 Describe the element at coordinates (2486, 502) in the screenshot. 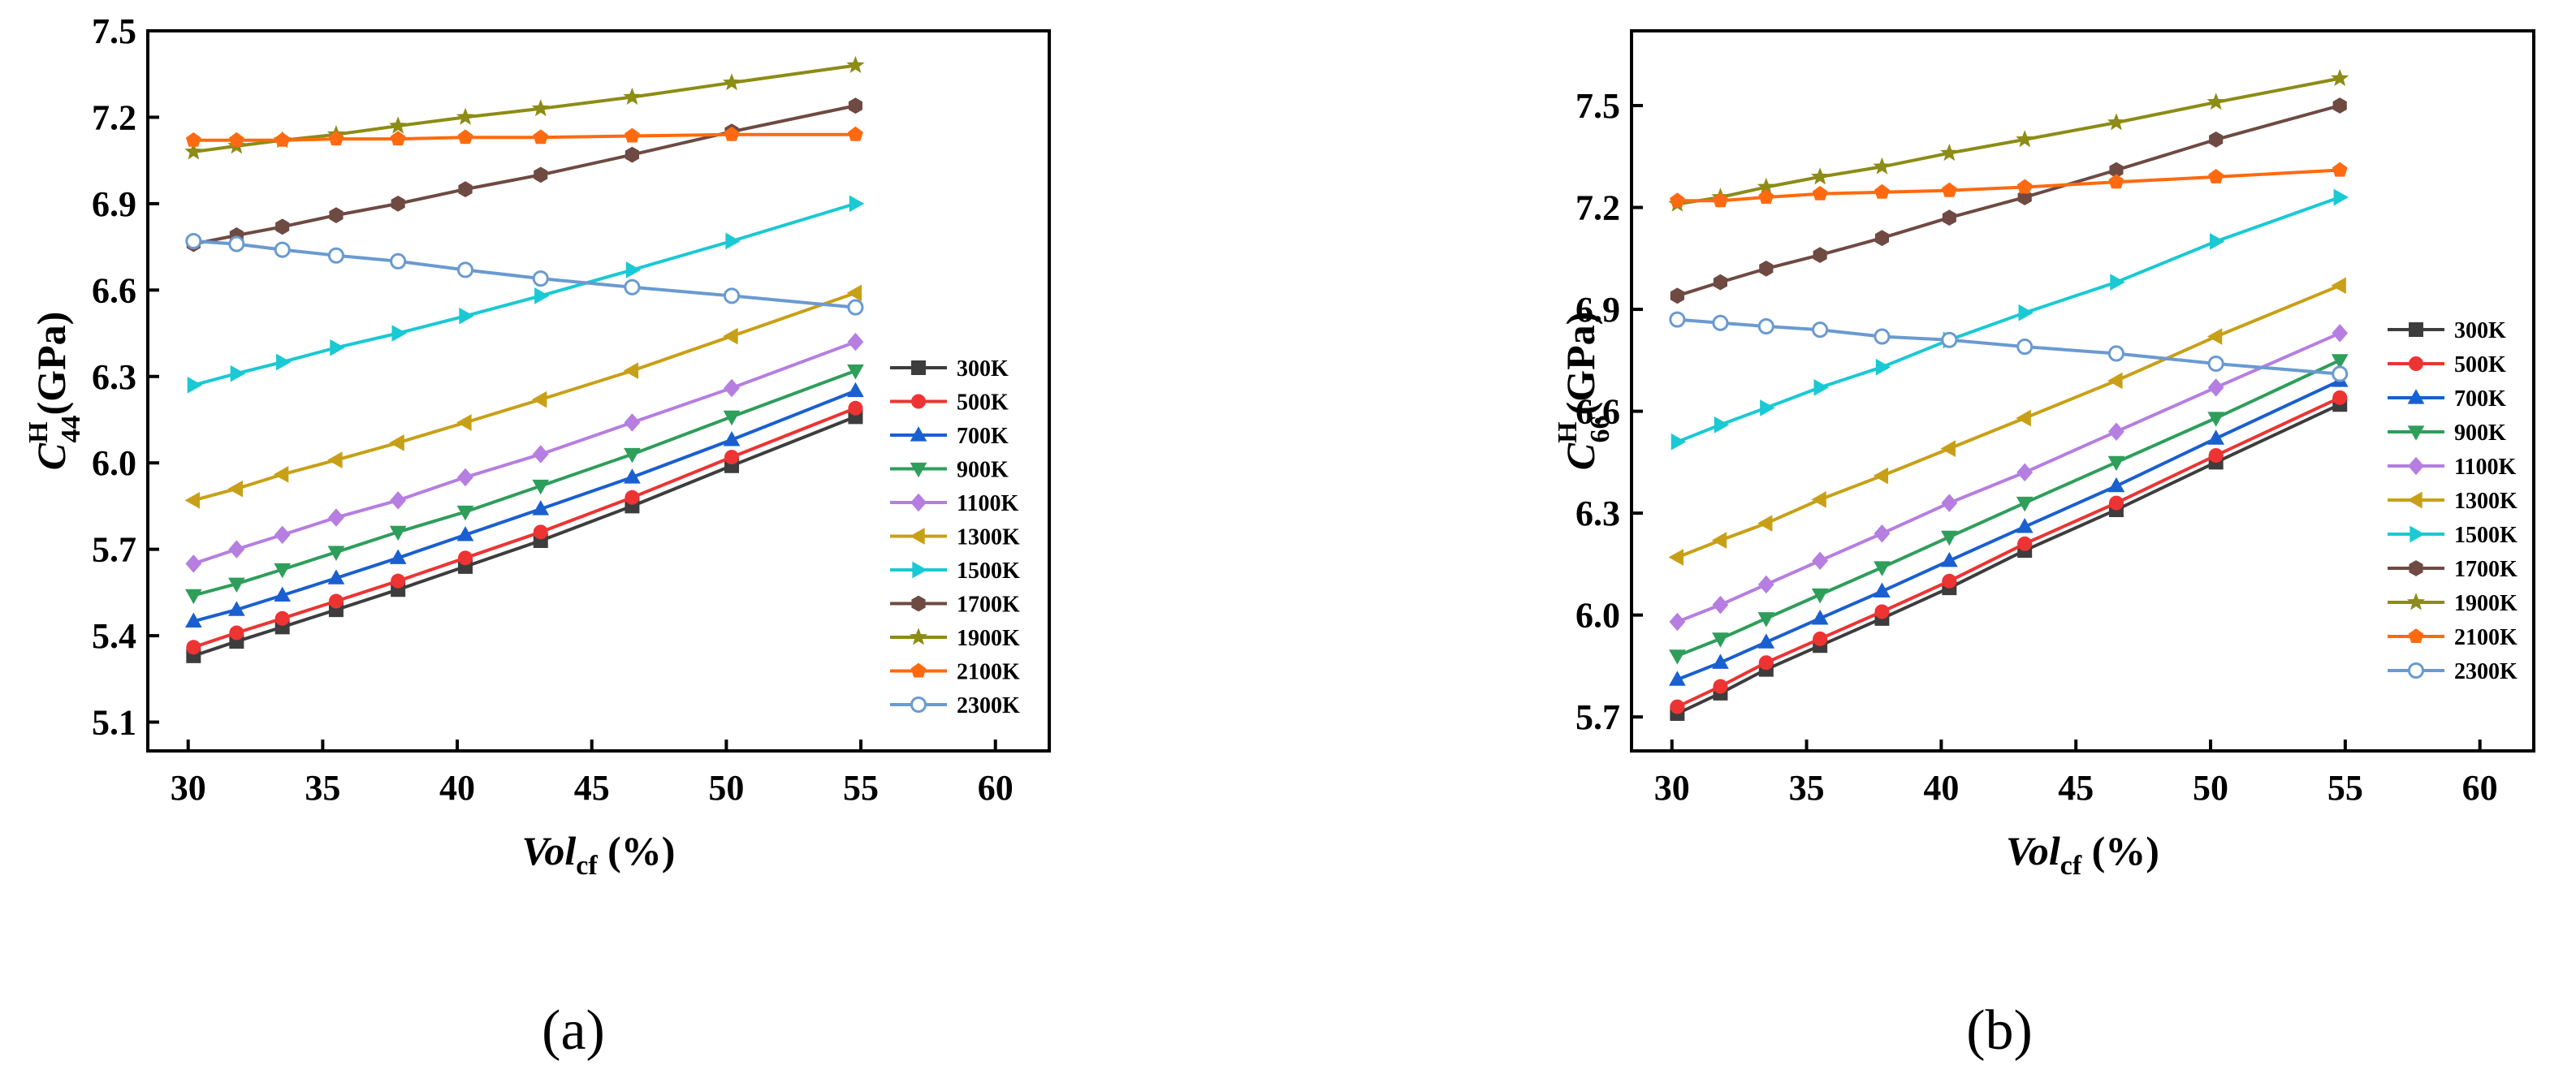

I see `legend-label: 1300K` at that location.